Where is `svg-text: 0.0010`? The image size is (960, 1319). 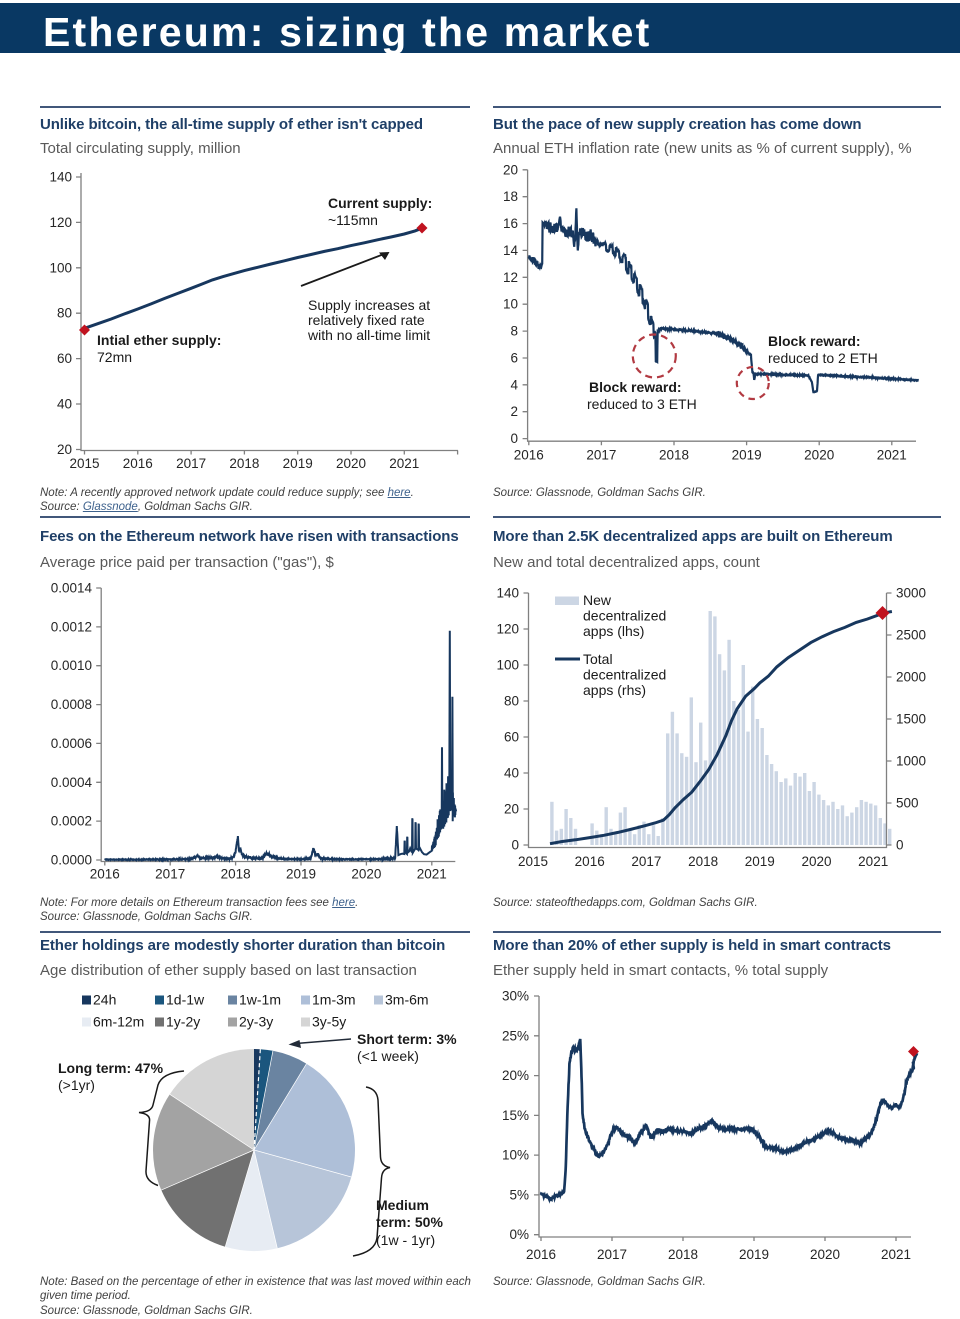
svg-text: 0.0010 is located at coordinates (71, 665).